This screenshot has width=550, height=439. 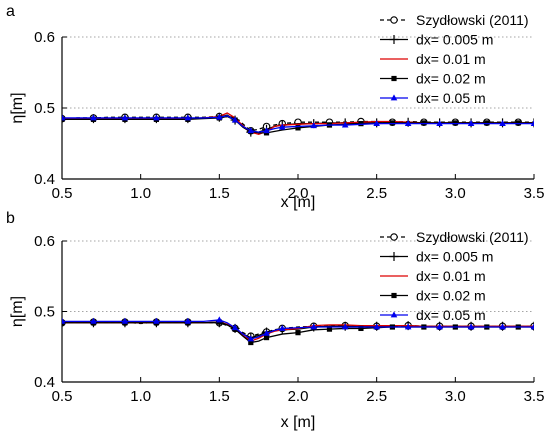 I want to click on panel-label: a, so click(x=10, y=11).